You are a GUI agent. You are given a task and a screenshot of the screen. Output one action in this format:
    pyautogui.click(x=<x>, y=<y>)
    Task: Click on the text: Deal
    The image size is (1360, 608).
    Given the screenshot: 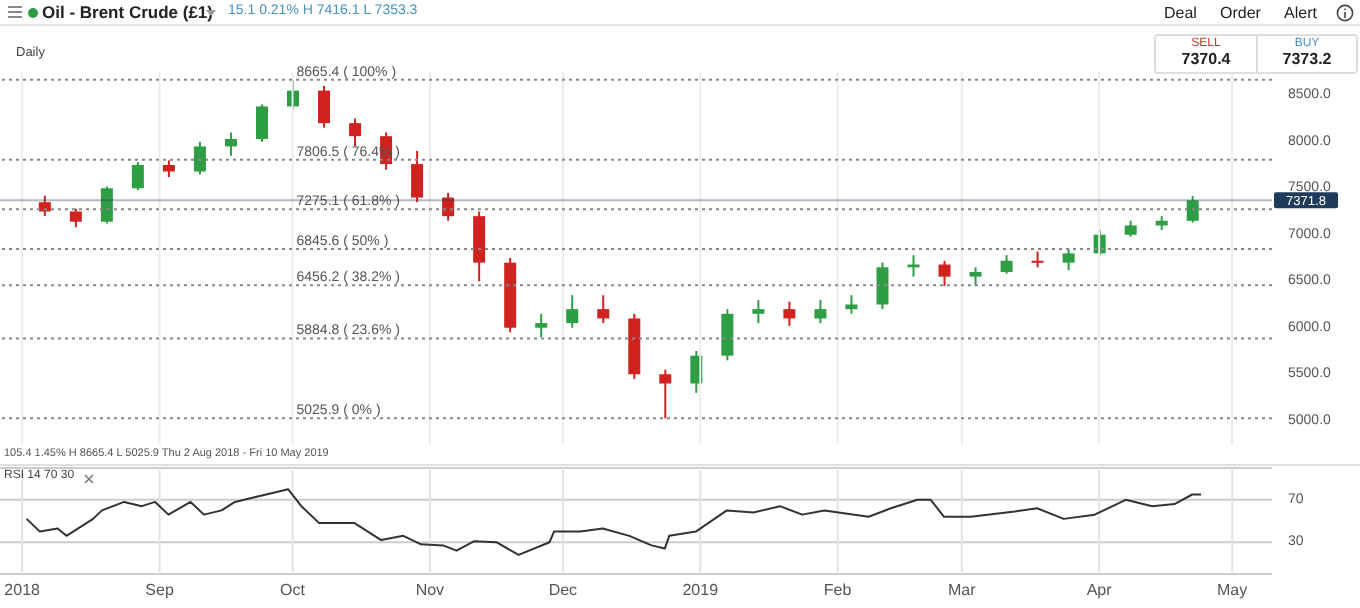 What is the action you would take?
    pyautogui.click(x=1180, y=13)
    